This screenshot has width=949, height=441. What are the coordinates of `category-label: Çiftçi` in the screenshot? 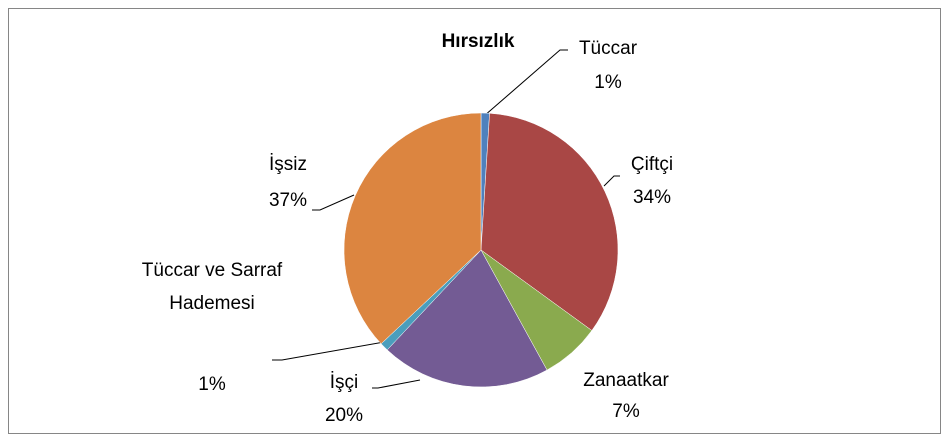 It's located at (652, 164).